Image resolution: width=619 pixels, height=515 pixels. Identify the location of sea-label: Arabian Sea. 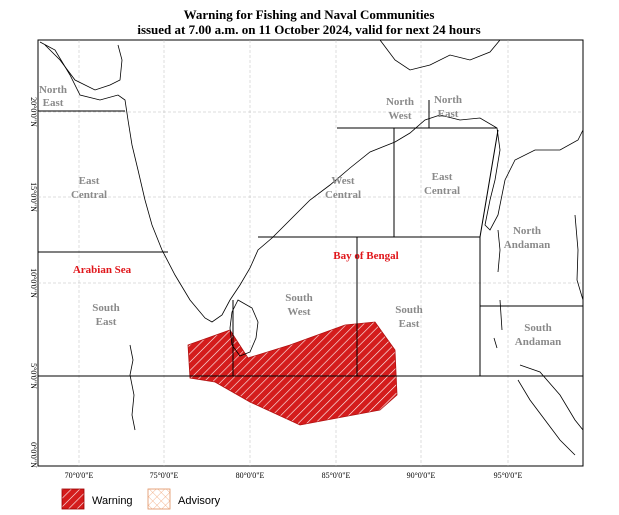
(102, 270).